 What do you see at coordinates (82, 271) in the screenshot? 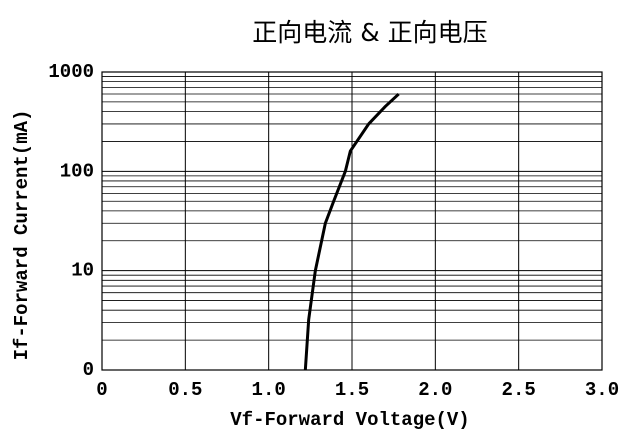
I see `y-tick-label: 10` at bounding box center [82, 271].